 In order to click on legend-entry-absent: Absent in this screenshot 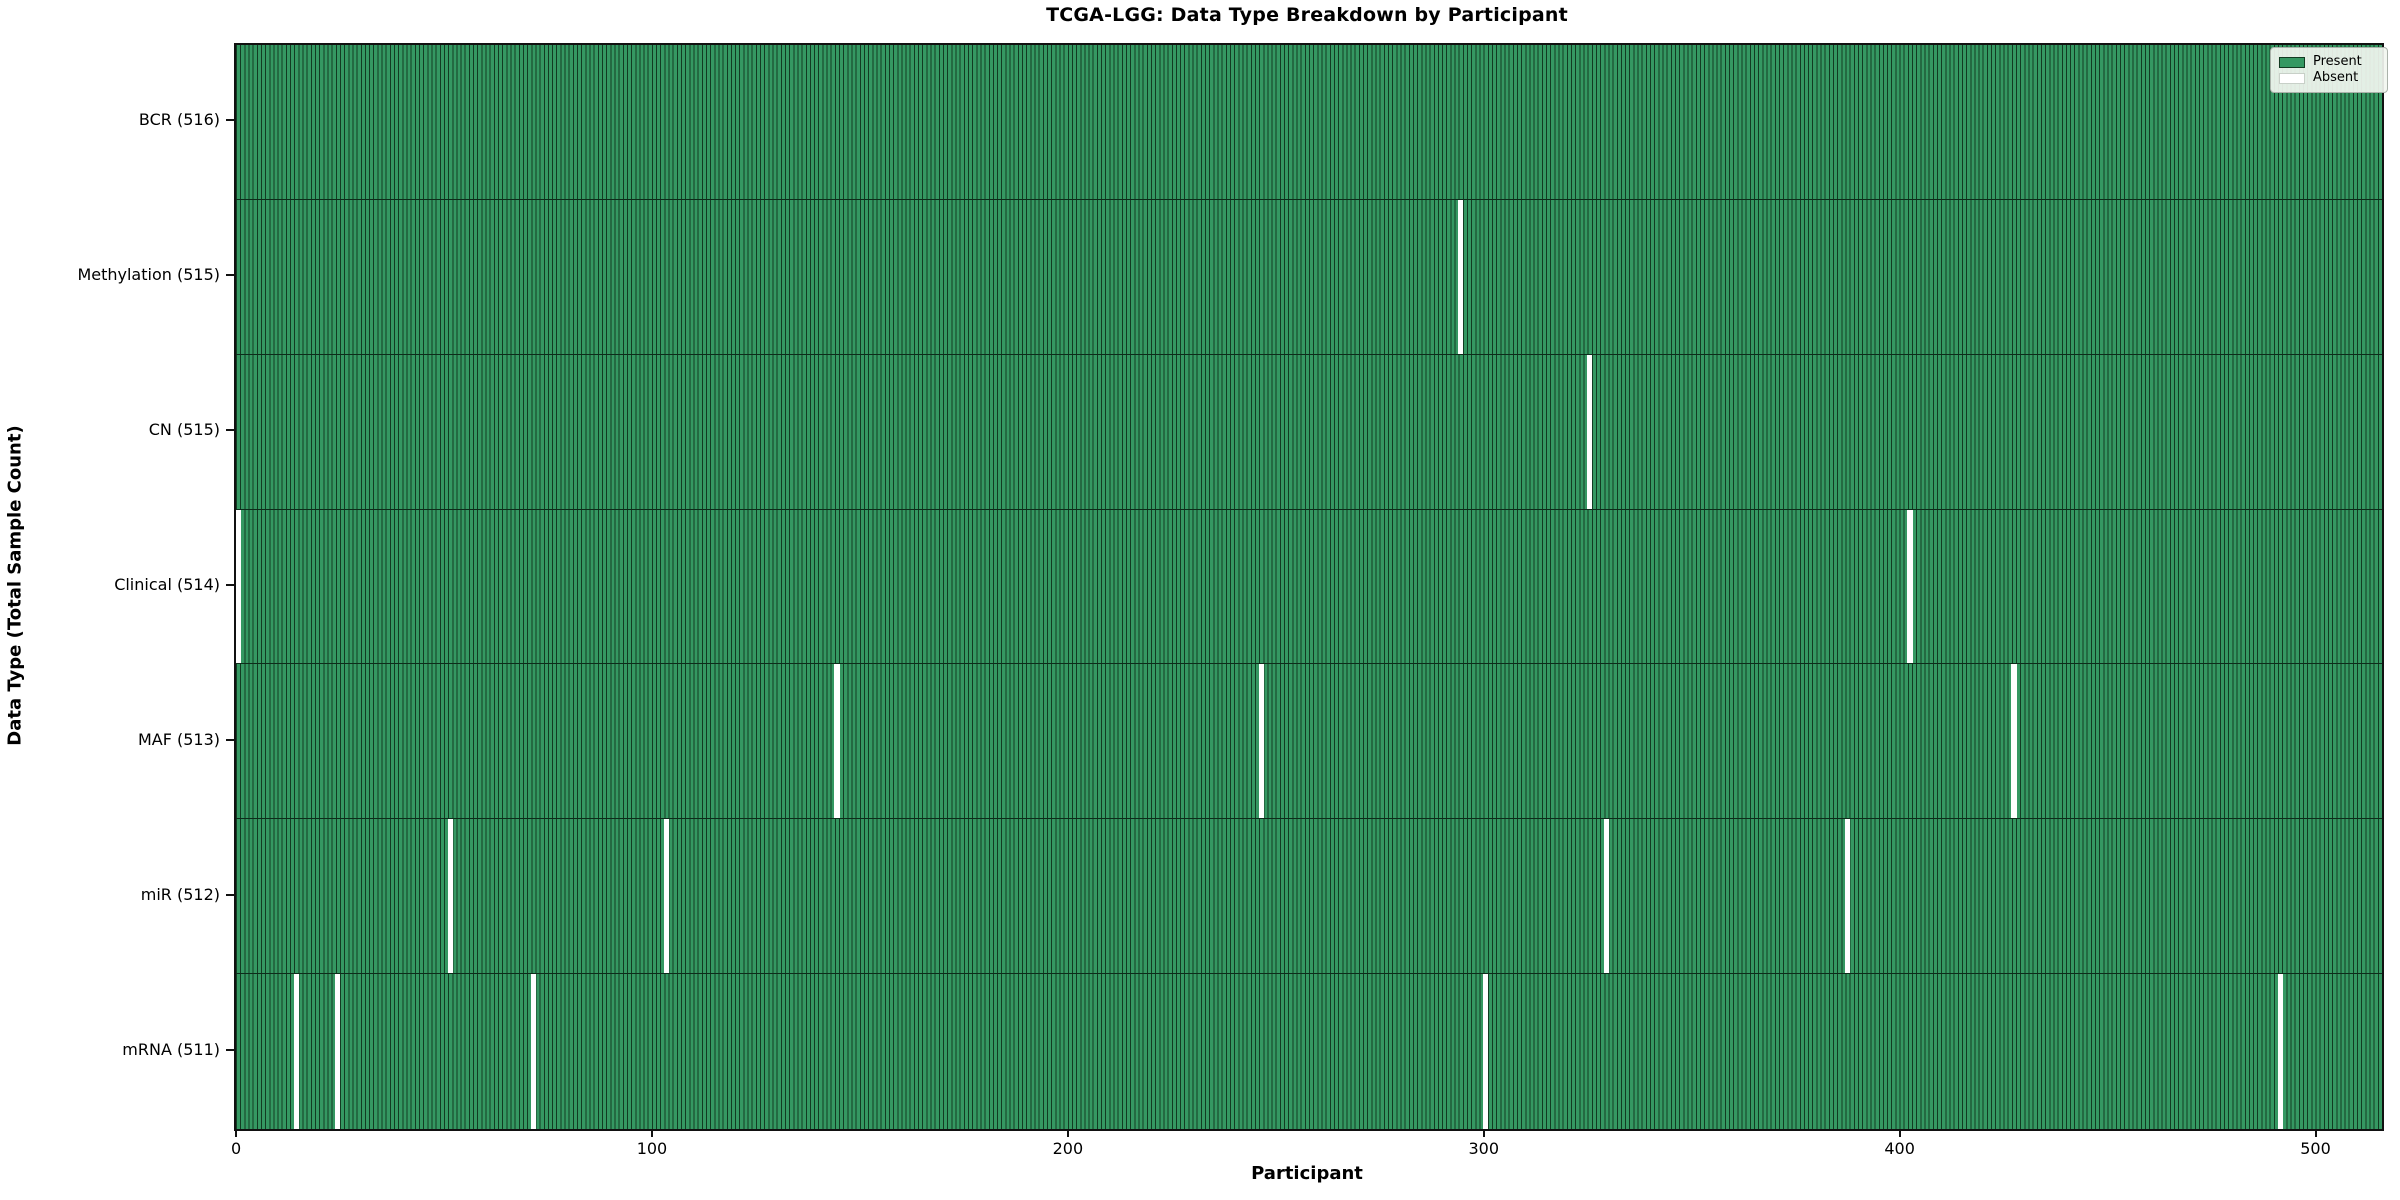, I will do `click(2329, 78)`.